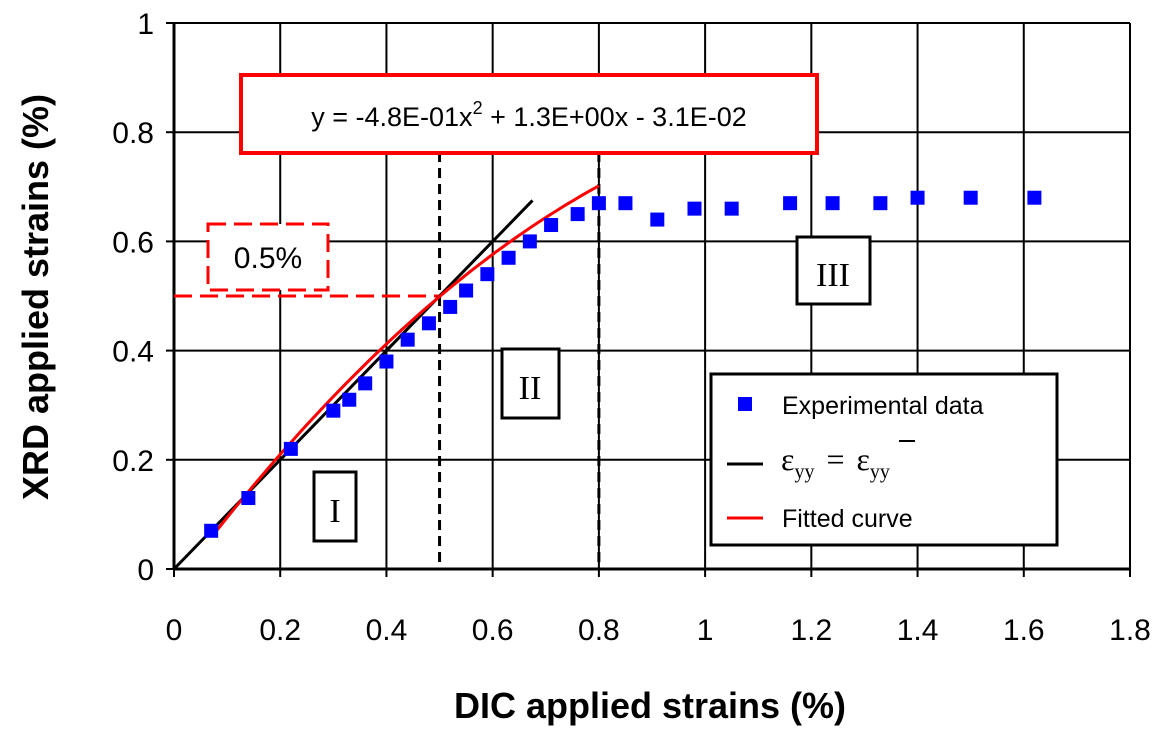  Describe the element at coordinates (133, 133) in the screenshot. I see `y-tick-label: 0.8` at that location.